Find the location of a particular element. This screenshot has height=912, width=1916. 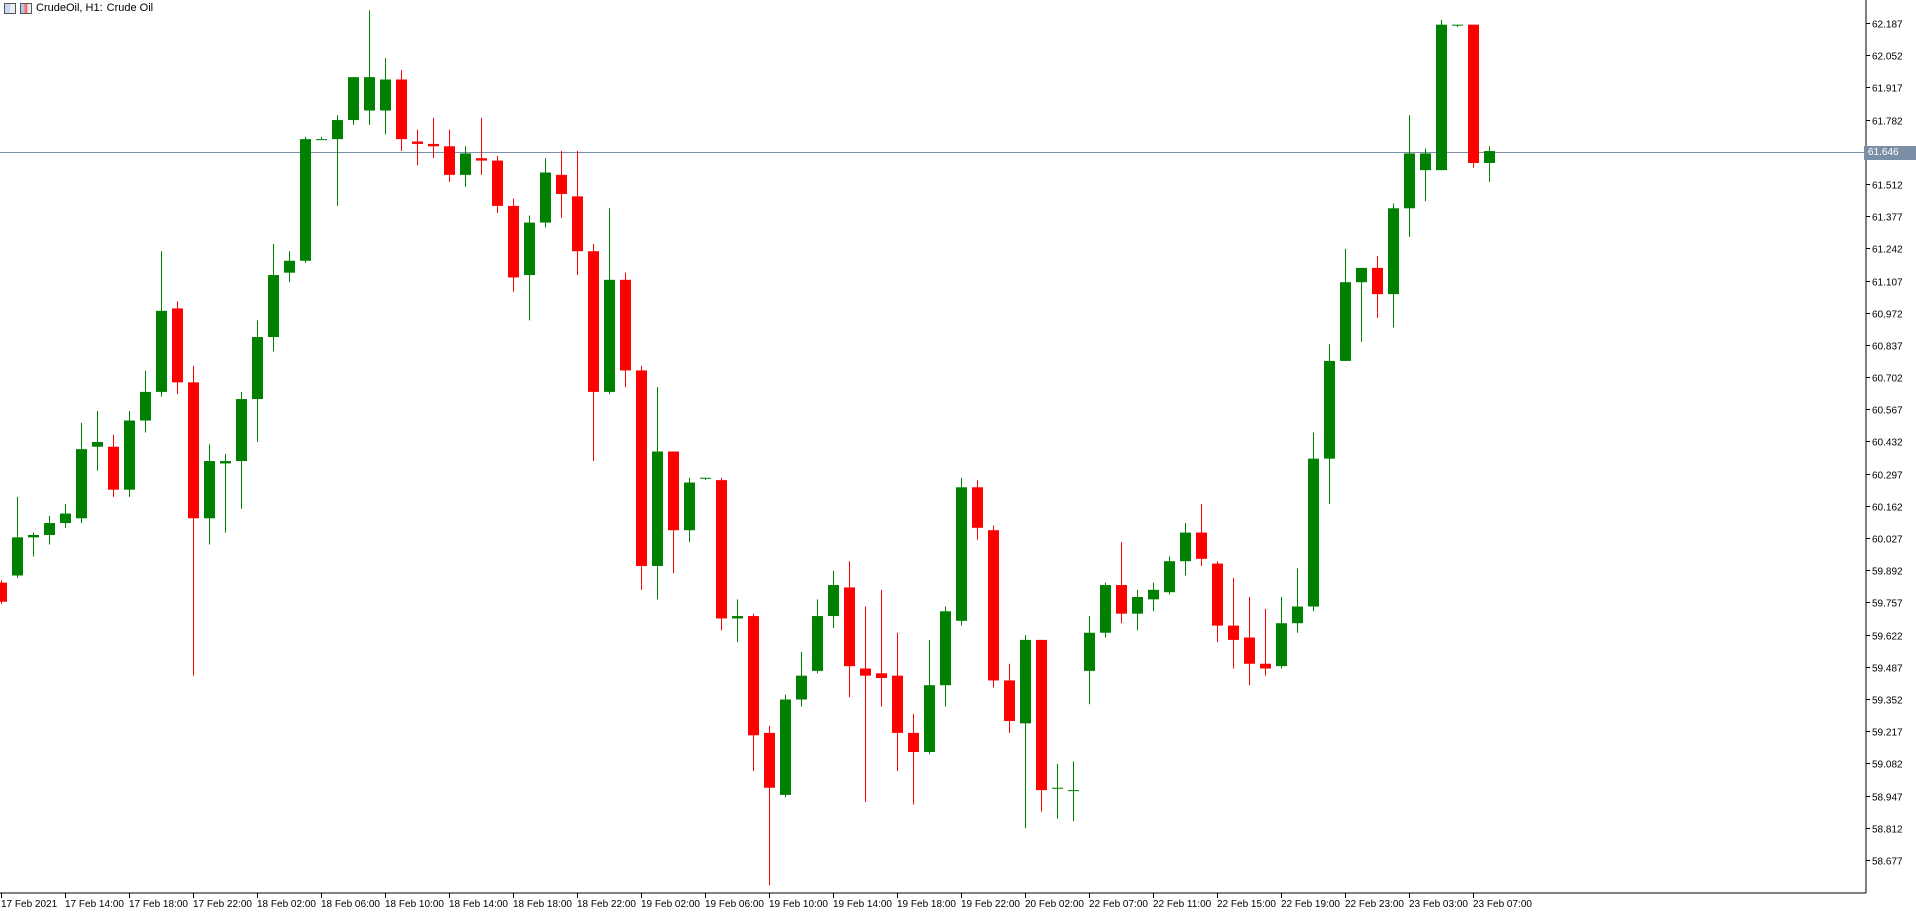

y-tick-label: 58.812 is located at coordinates (1887, 830).